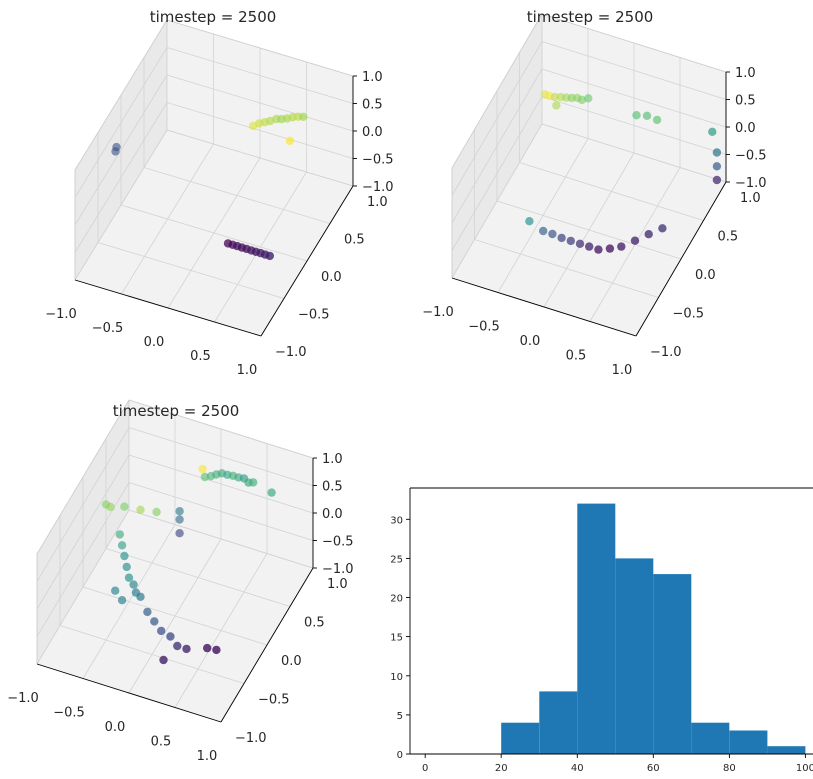  I want to click on x-tick-label: 1.0, so click(207, 756).